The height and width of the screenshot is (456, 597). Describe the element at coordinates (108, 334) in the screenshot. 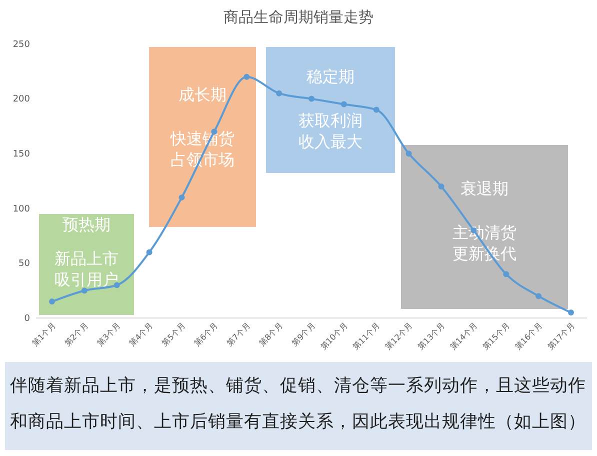

I see `x-tick-label: 第3个月` at that location.